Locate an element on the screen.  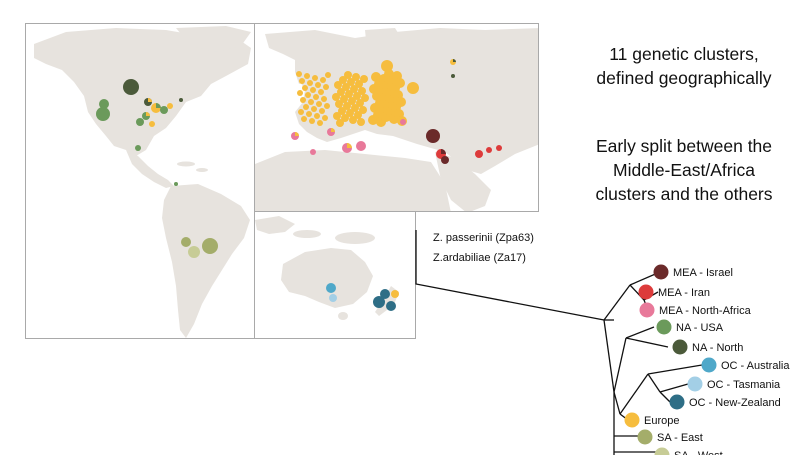
south-america-landmass is located at coordinates (206, 261).